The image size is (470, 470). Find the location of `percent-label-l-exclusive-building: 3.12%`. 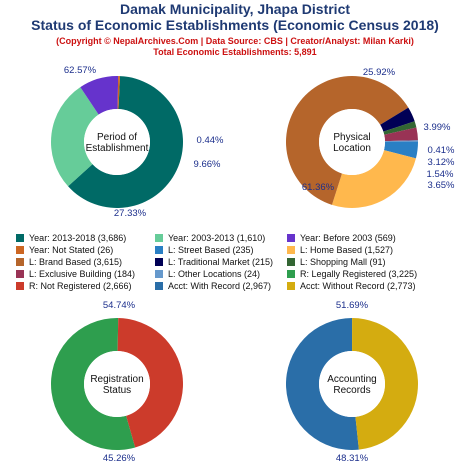

percent-label-l-exclusive-building: 3.12% is located at coordinates (441, 162).